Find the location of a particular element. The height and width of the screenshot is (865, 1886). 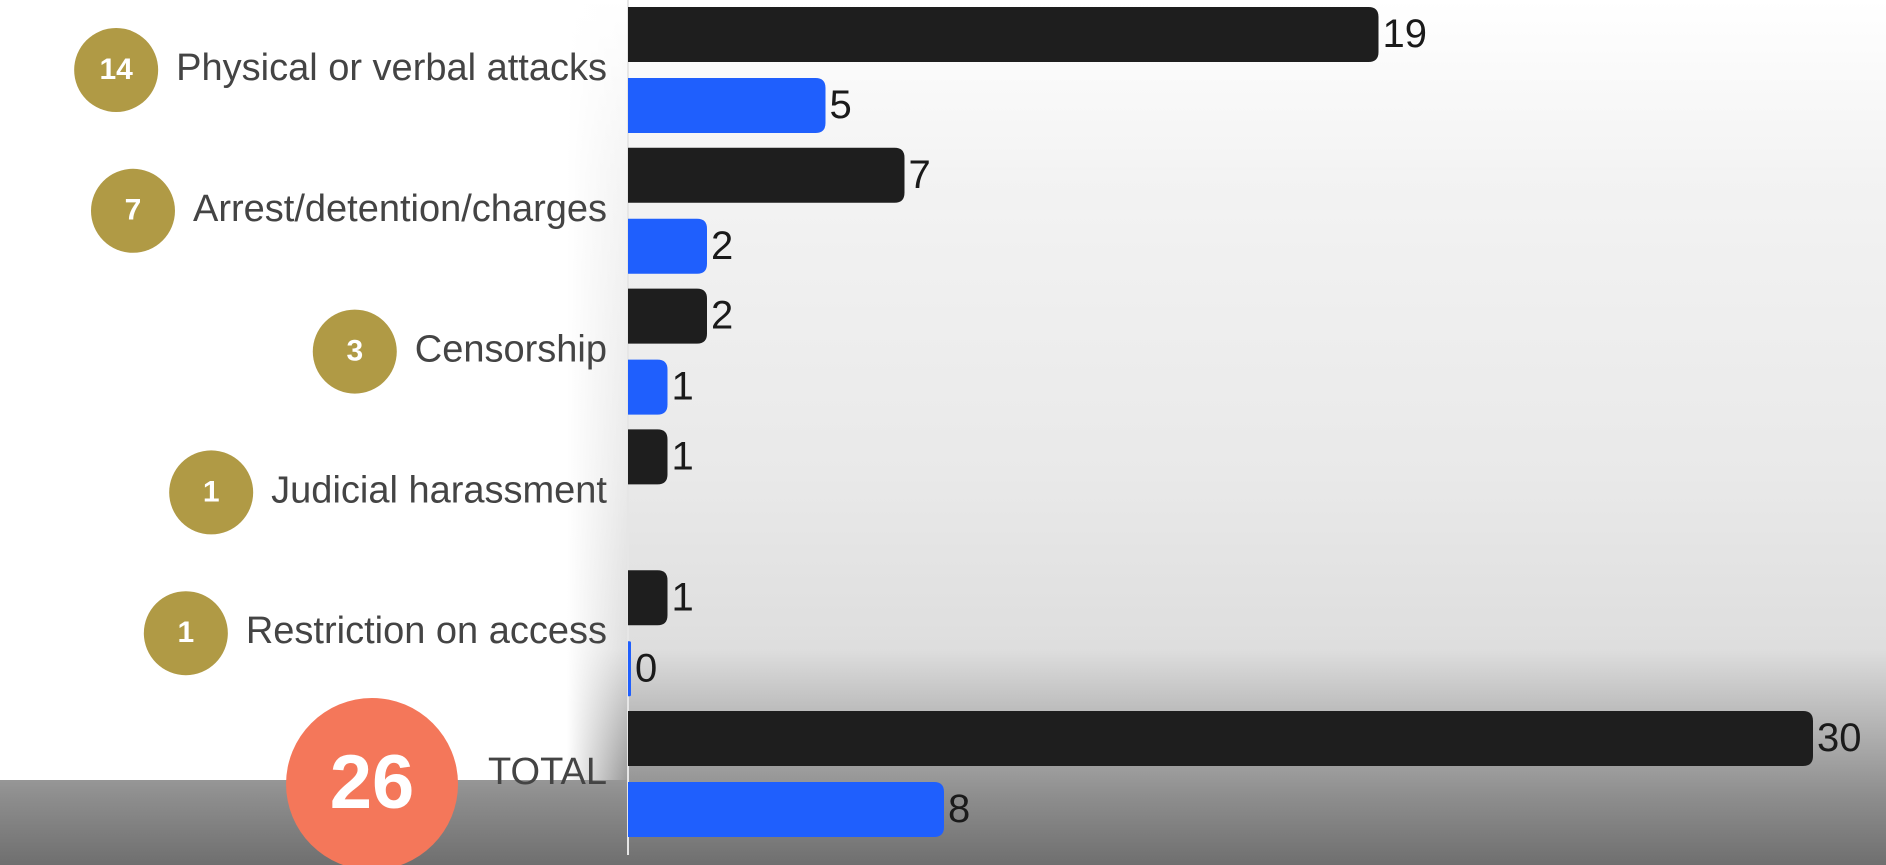

badge-value: 7 is located at coordinates (133, 210).